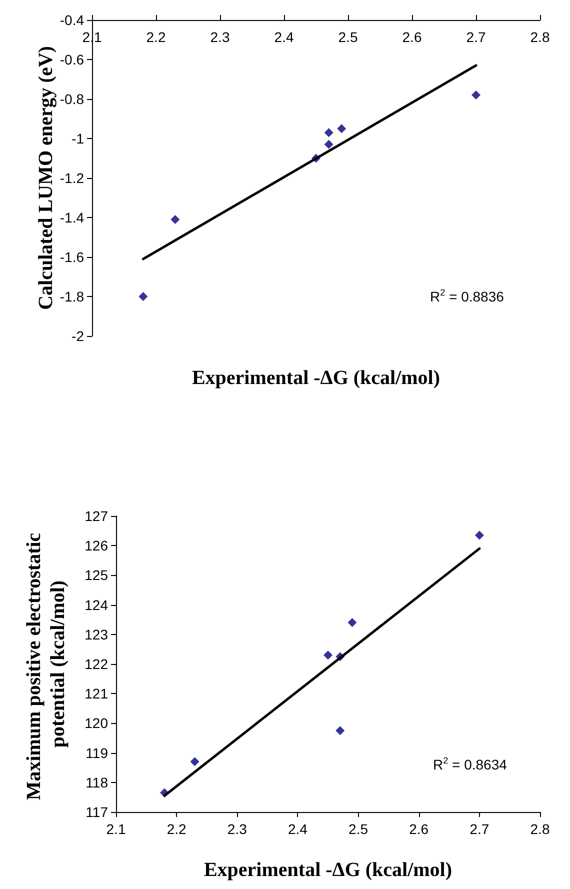 This screenshot has height=889, width=570. What do you see at coordinates (96, 516) in the screenshot?
I see `y-tick-label: 127` at bounding box center [96, 516].